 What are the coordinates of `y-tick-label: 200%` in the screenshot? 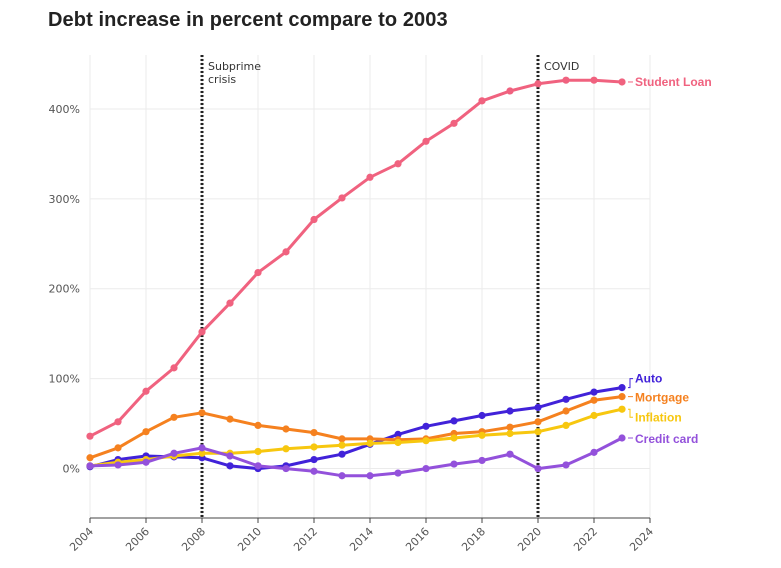 It's located at (64, 289).